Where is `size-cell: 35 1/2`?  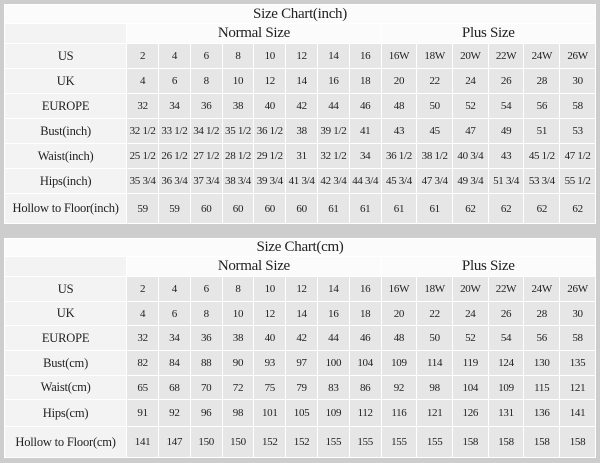 size-cell: 35 1/2 is located at coordinates (238, 131).